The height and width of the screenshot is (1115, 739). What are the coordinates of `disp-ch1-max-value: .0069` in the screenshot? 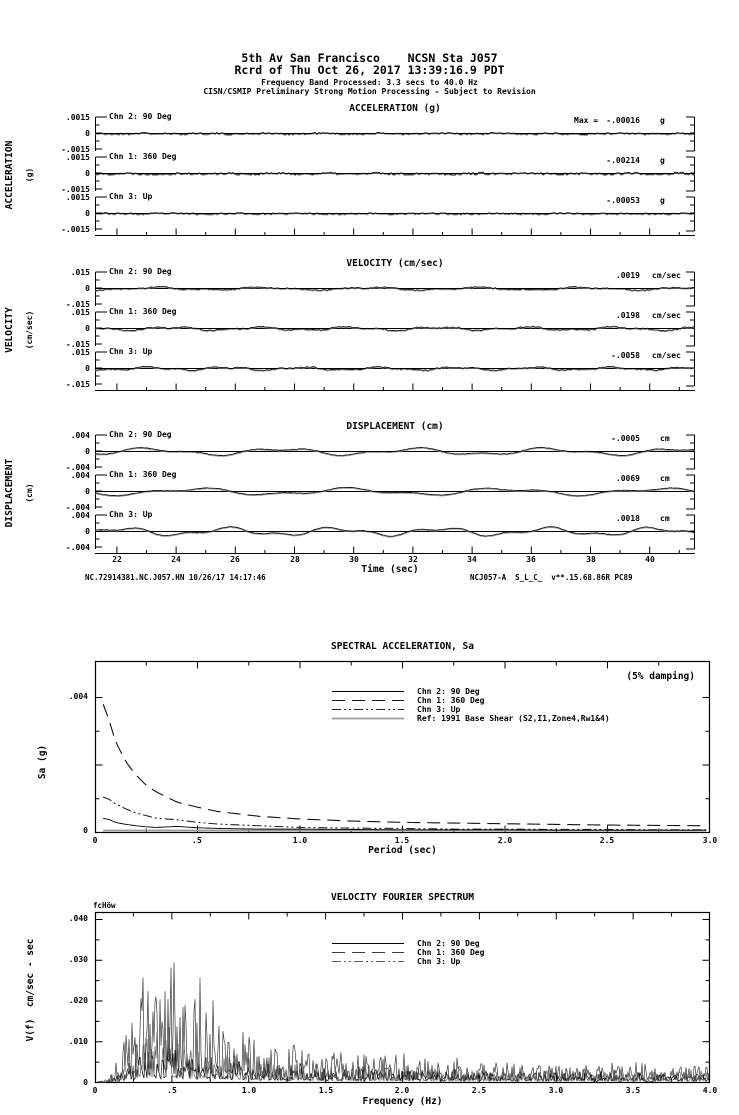 It's located at (627, 478).